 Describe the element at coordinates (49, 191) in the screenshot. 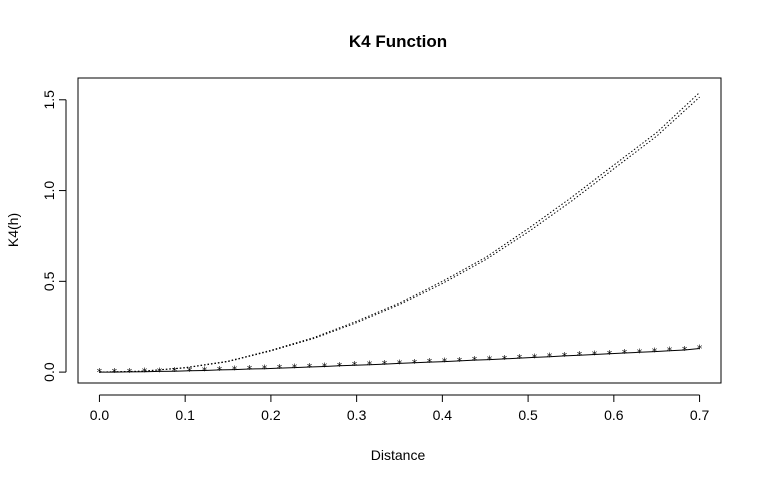

I see `y-tick-label: 1.0` at that location.